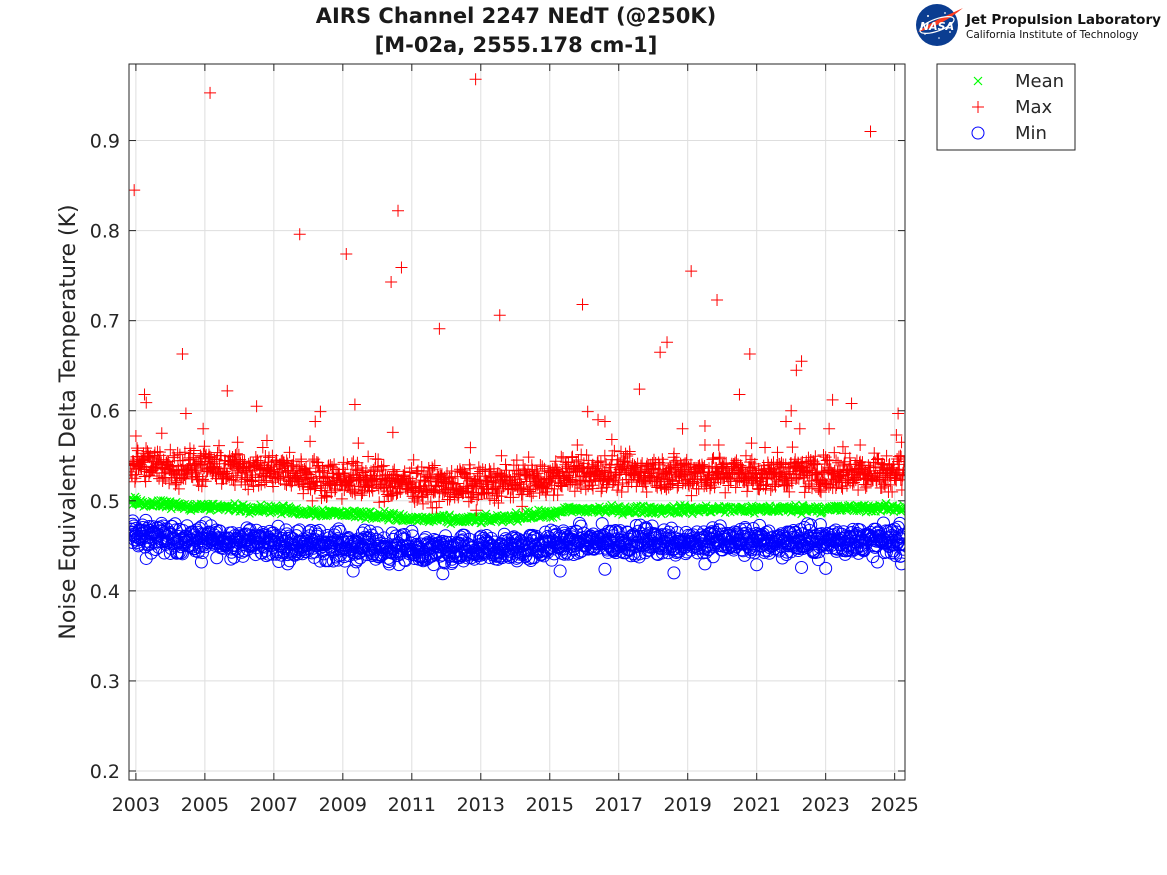 The width and height of the screenshot is (1167, 875). I want to click on series-min, so click(517, 547).